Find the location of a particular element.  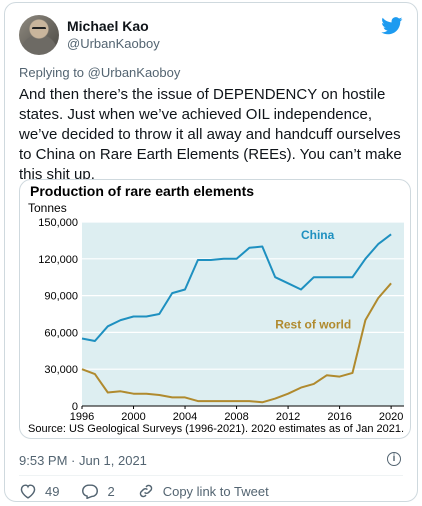

x-tick-label: 2004 is located at coordinates (185, 417).